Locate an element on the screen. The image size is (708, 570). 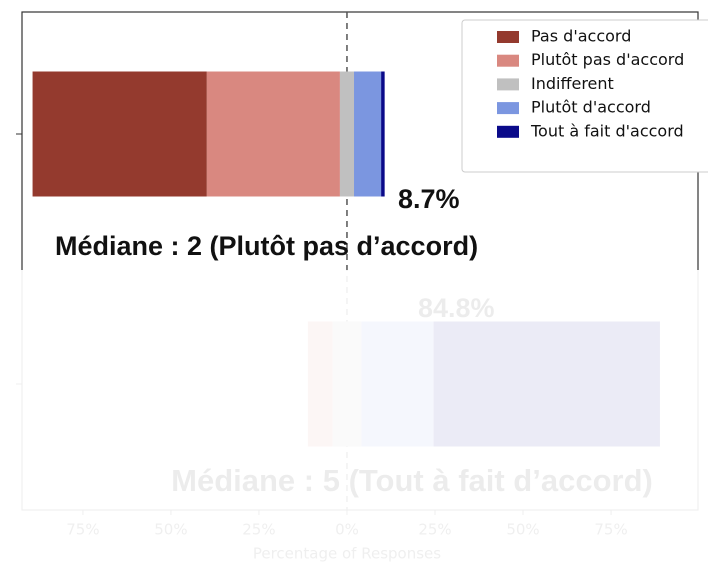
annotation: Médiane : 2 (Plutôt pas d’accord) is located at coordinates (266, 246).